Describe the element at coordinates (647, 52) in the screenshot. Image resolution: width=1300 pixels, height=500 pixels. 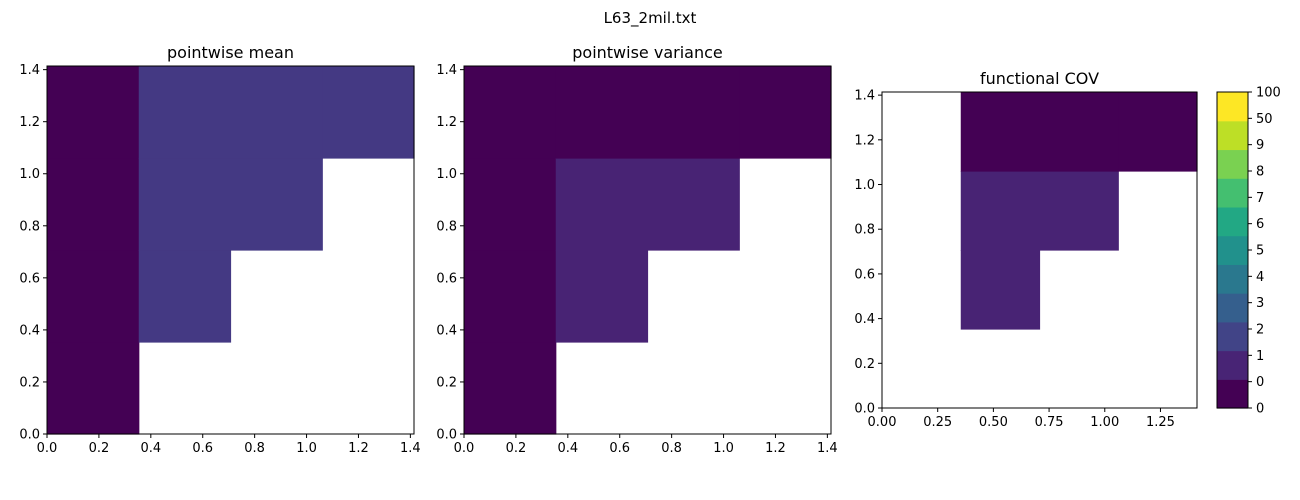
I see `panel-title: pointwise variance` at that location.